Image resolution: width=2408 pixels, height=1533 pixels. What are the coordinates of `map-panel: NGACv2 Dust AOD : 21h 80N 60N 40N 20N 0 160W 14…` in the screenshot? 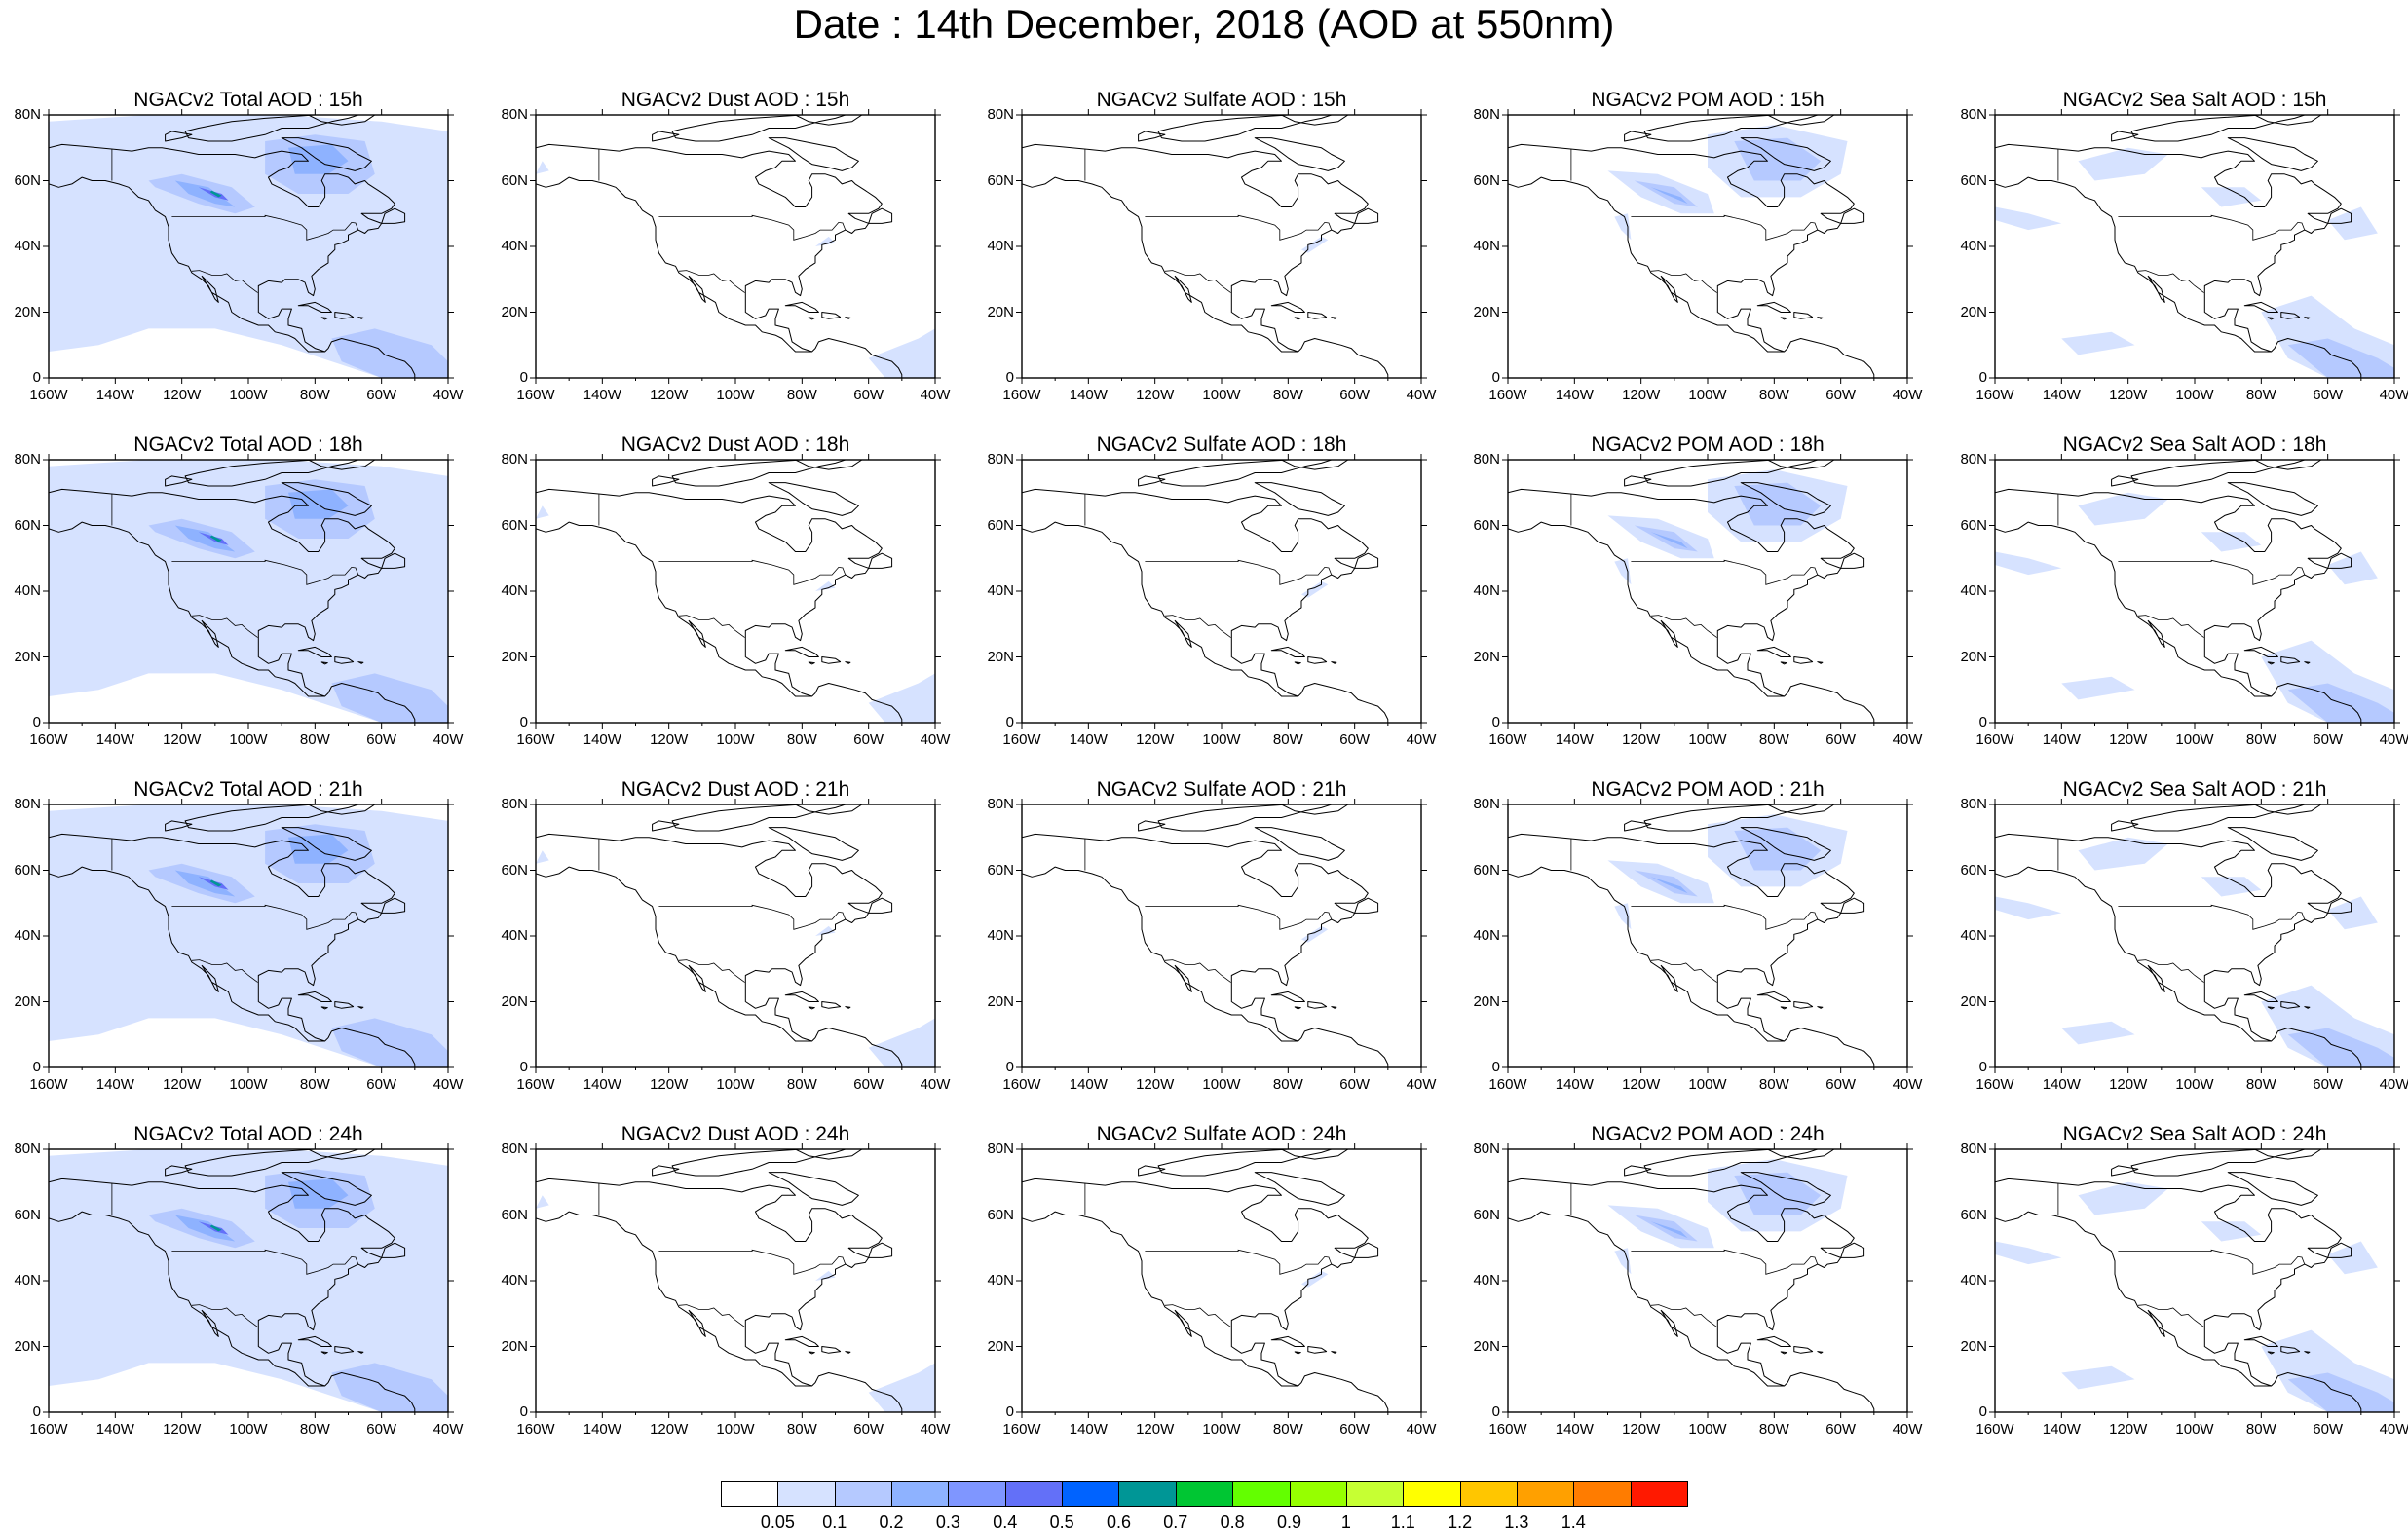 It's located at (738, 949).